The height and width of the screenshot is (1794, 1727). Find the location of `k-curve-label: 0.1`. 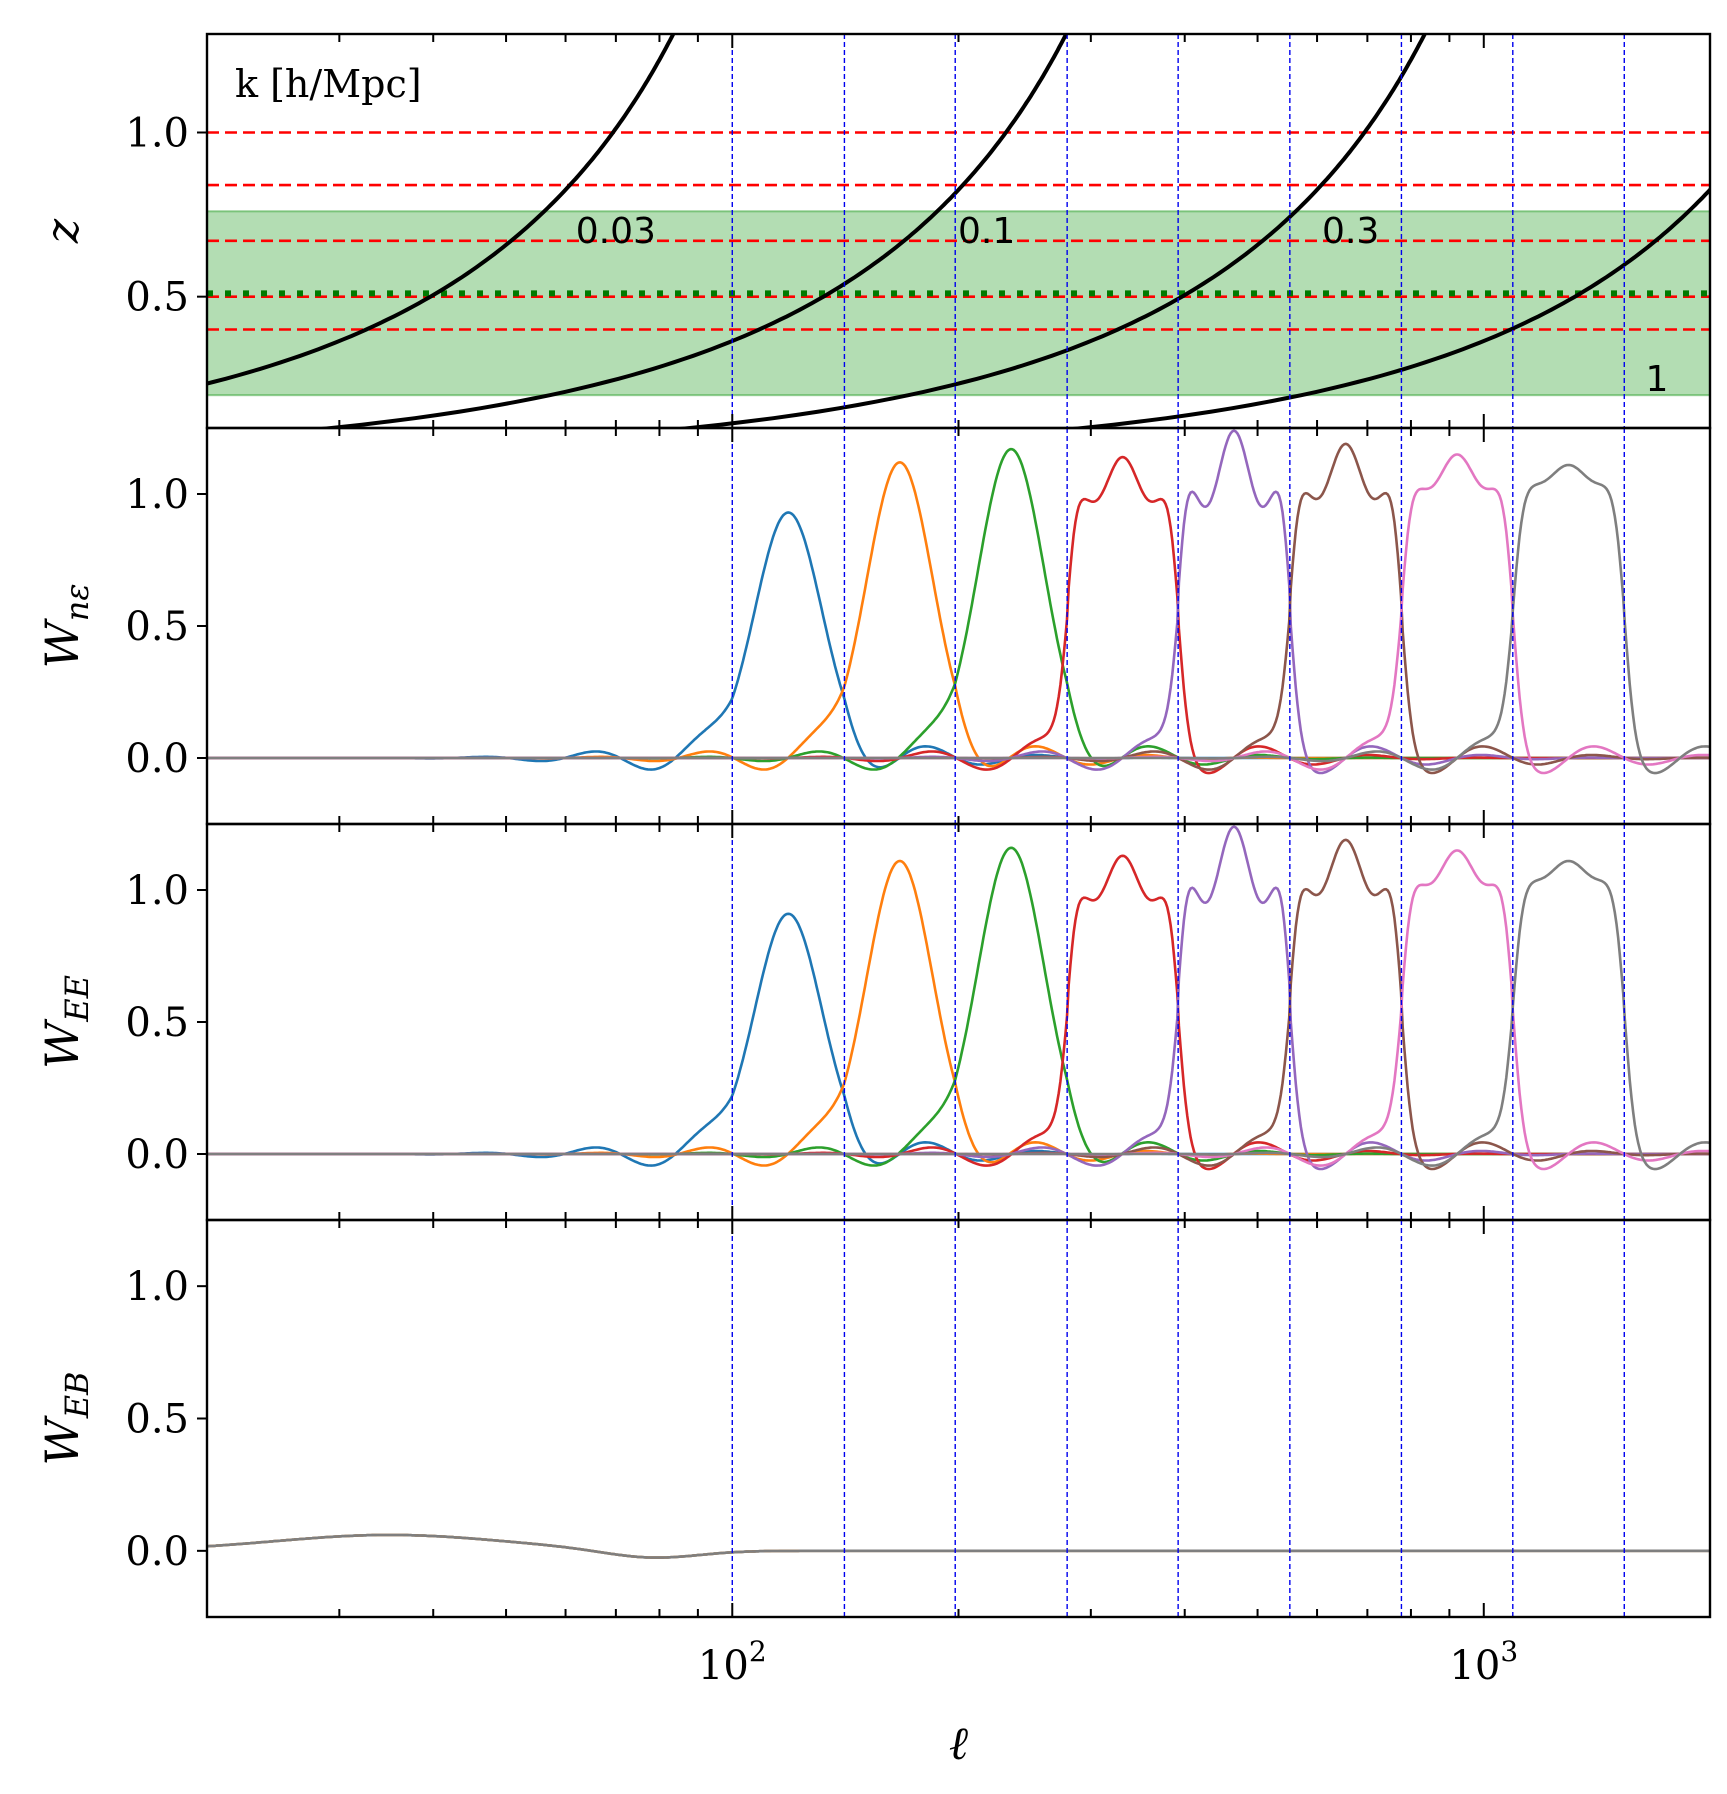

k-curve-label: 0.1 is located at coordinates (986, 231).